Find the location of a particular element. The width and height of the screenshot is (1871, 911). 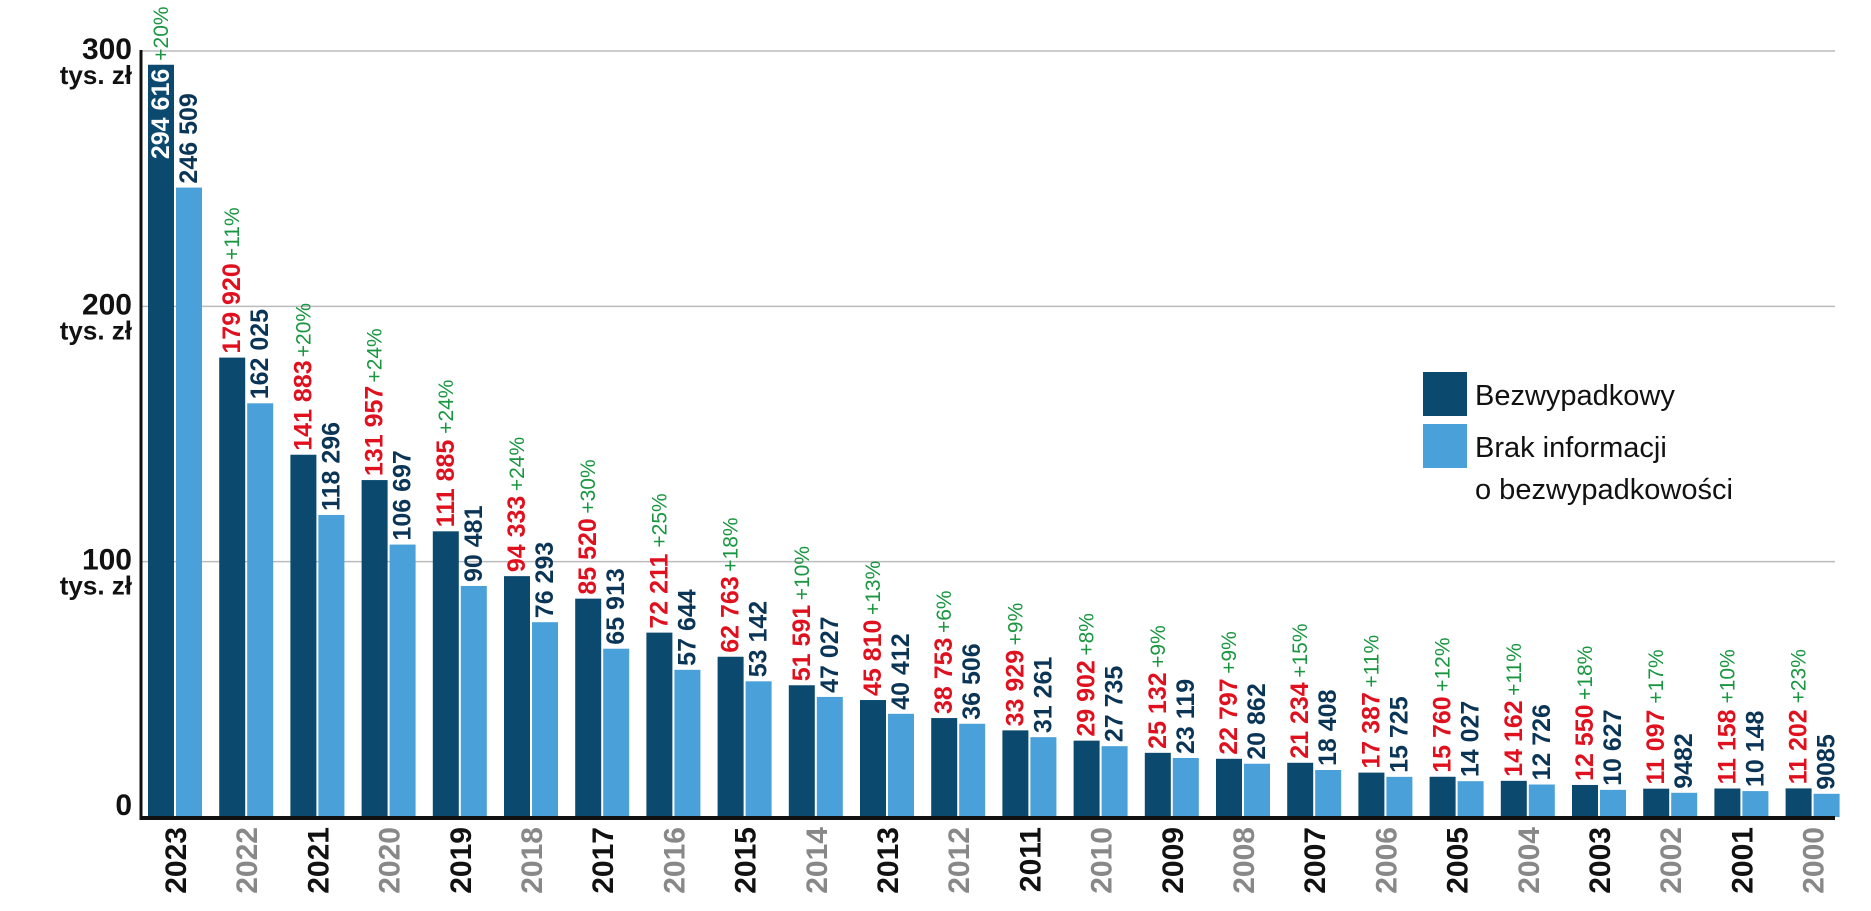

data-label-brak-informacji: 36 506 is located at coordinates (972, 681).